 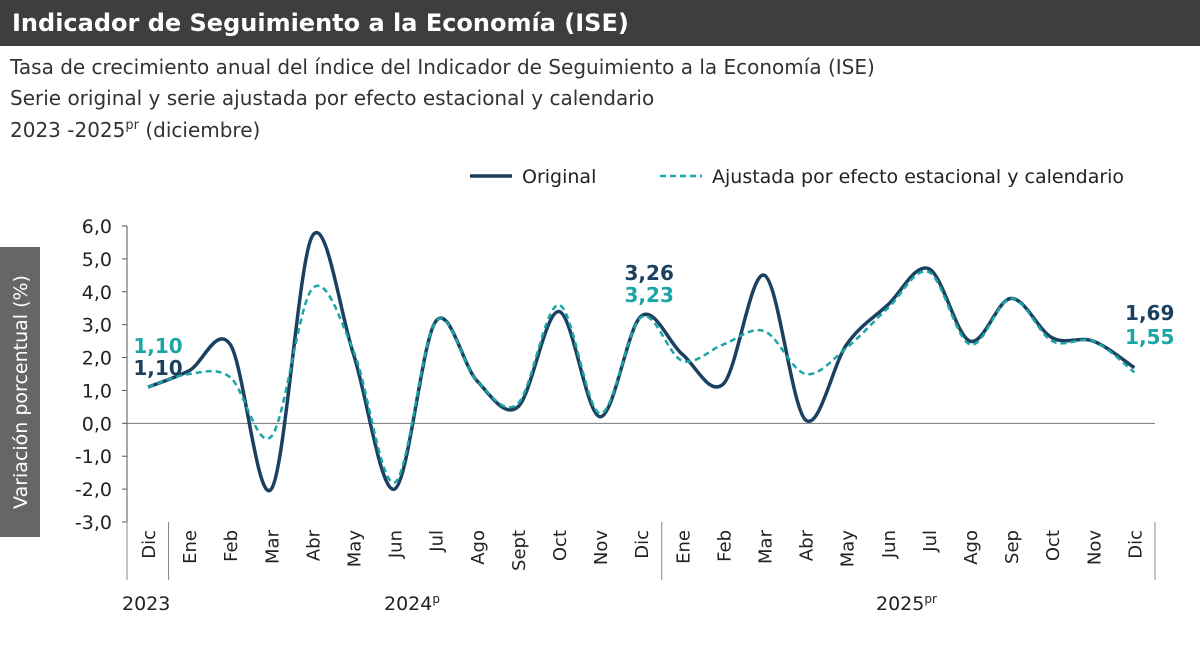 I want to click on y-tick-label: 4,0, so click(x=97, y=293).